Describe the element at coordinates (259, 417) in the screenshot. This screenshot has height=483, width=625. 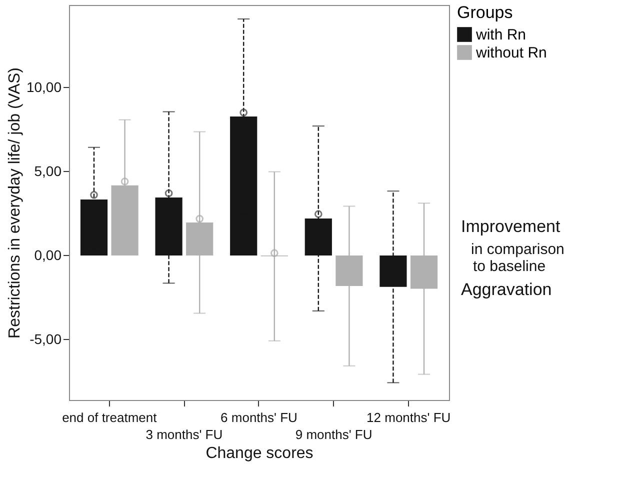
I see `x-tick-label: 6 months' FU` at that location.